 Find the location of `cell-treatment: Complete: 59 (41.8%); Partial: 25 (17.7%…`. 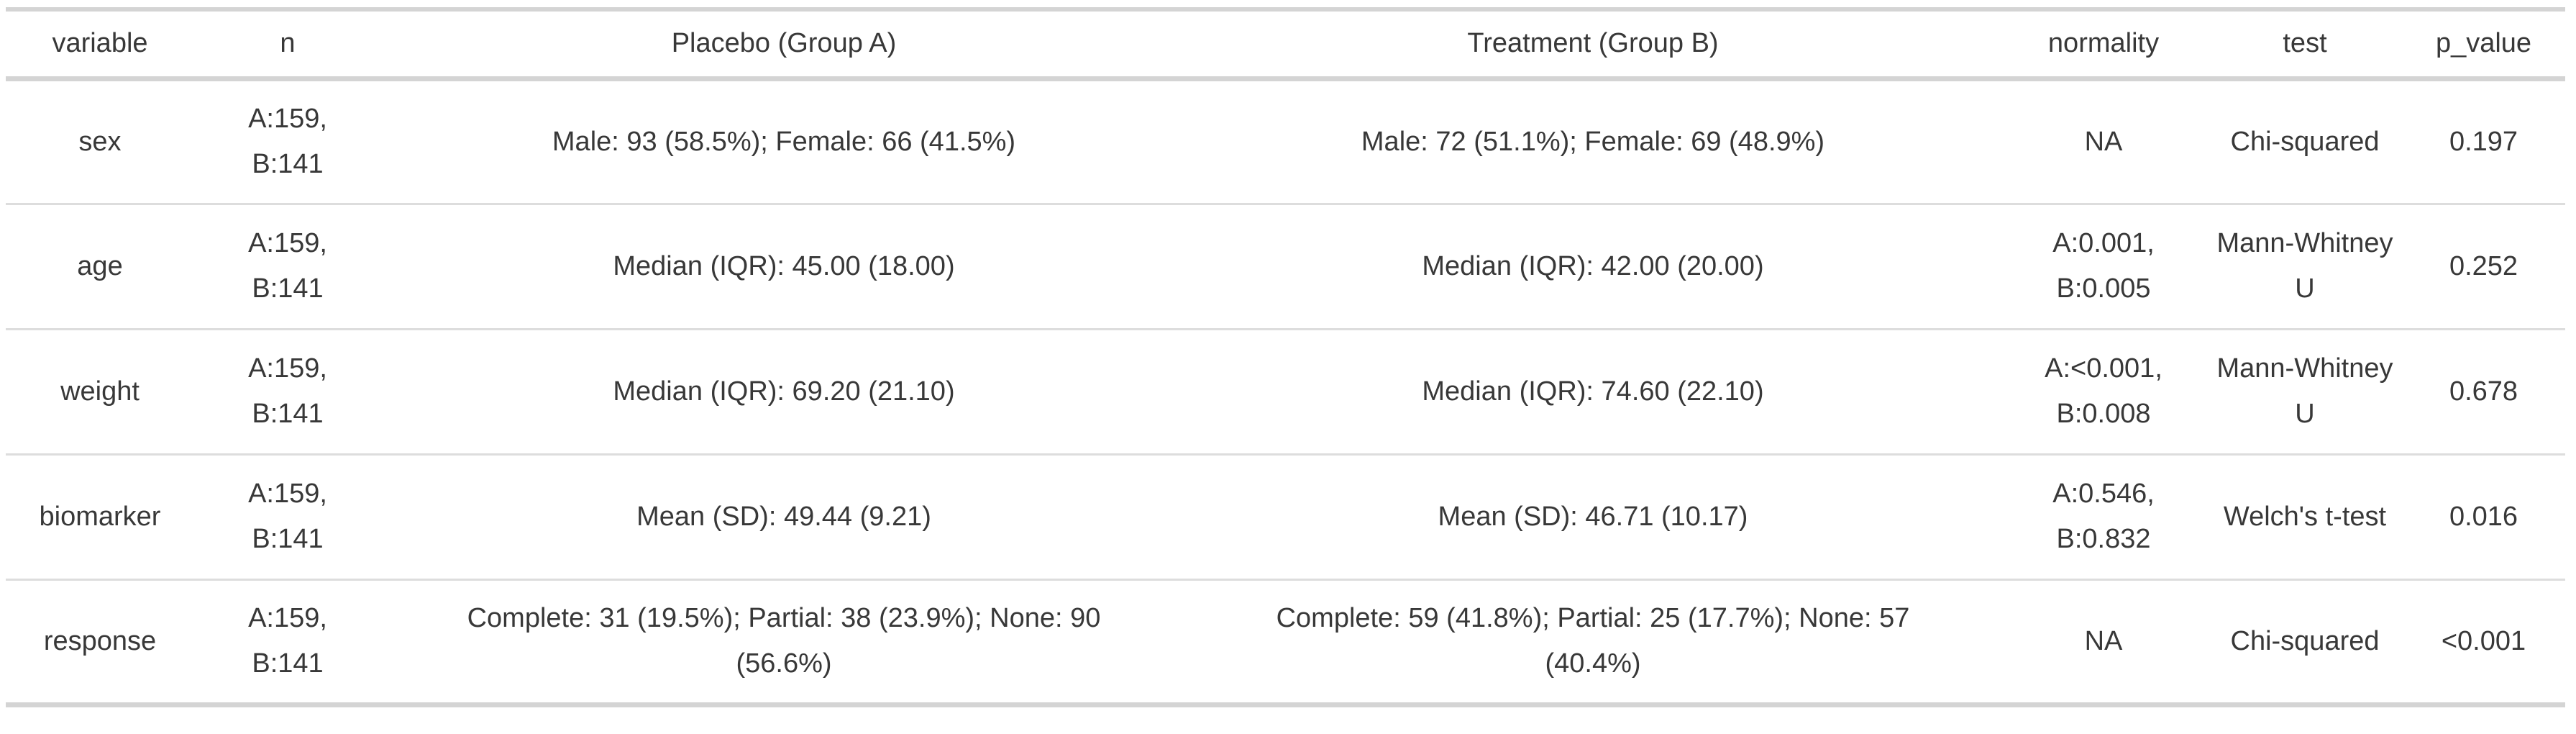

cell-treatment: Complete: 59 (41.8%); Partial: 25 (17.7%… is located at coordinates (1593, 642).